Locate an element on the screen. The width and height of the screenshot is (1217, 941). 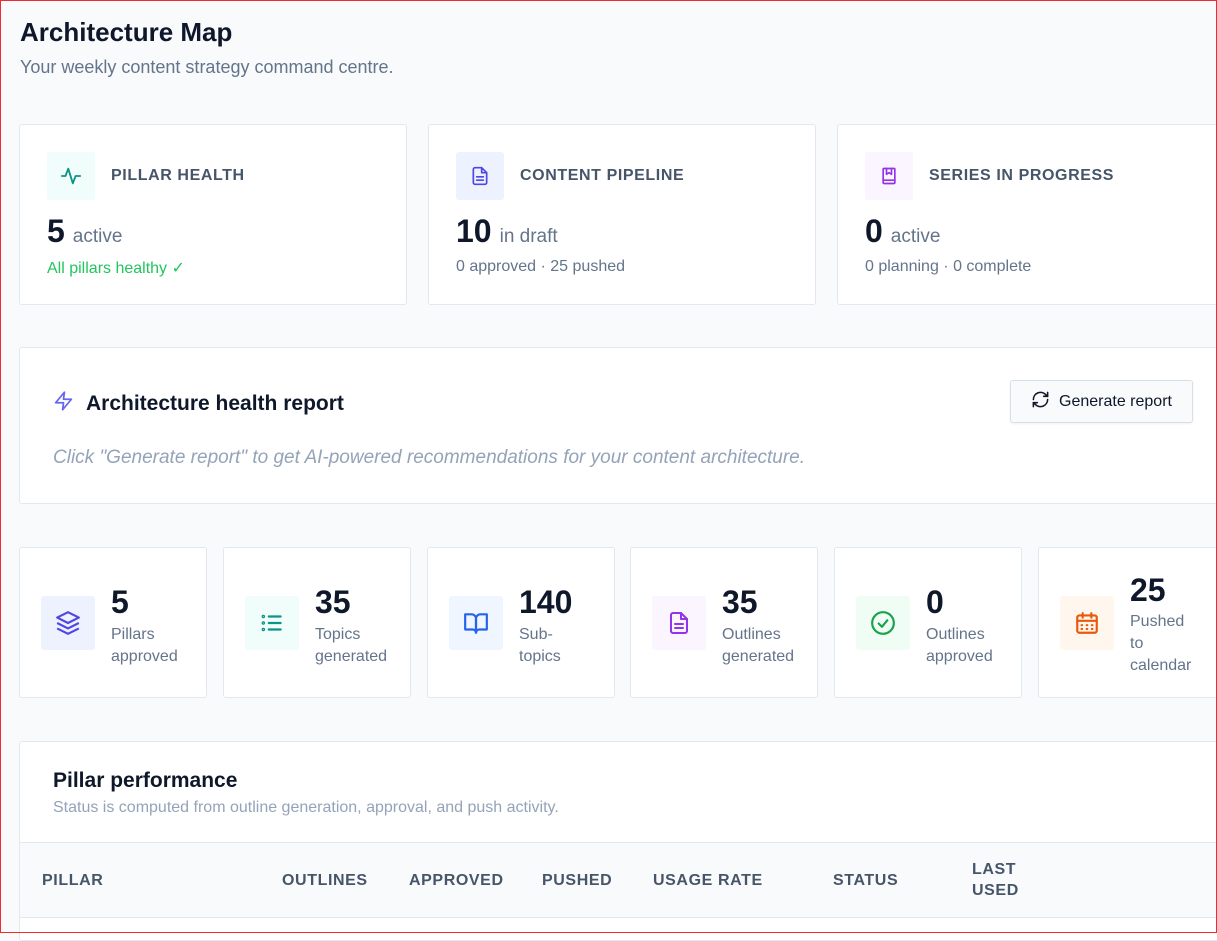
metric-outlines-approved: 0 Outlines approved is located at coordinates (928, 622).